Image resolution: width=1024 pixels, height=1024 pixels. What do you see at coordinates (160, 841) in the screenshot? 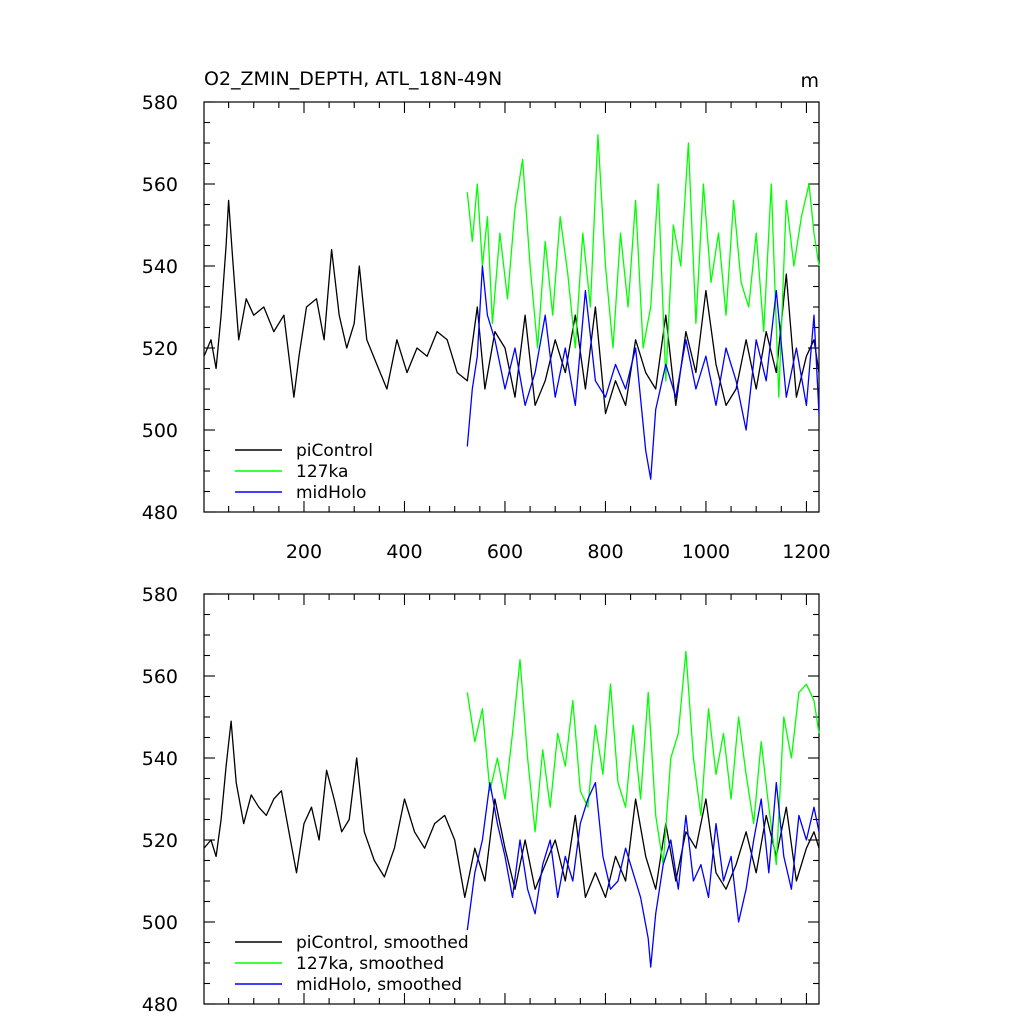
I see `bottom-y-tick-label: 520` at bounding box center [160, 841].